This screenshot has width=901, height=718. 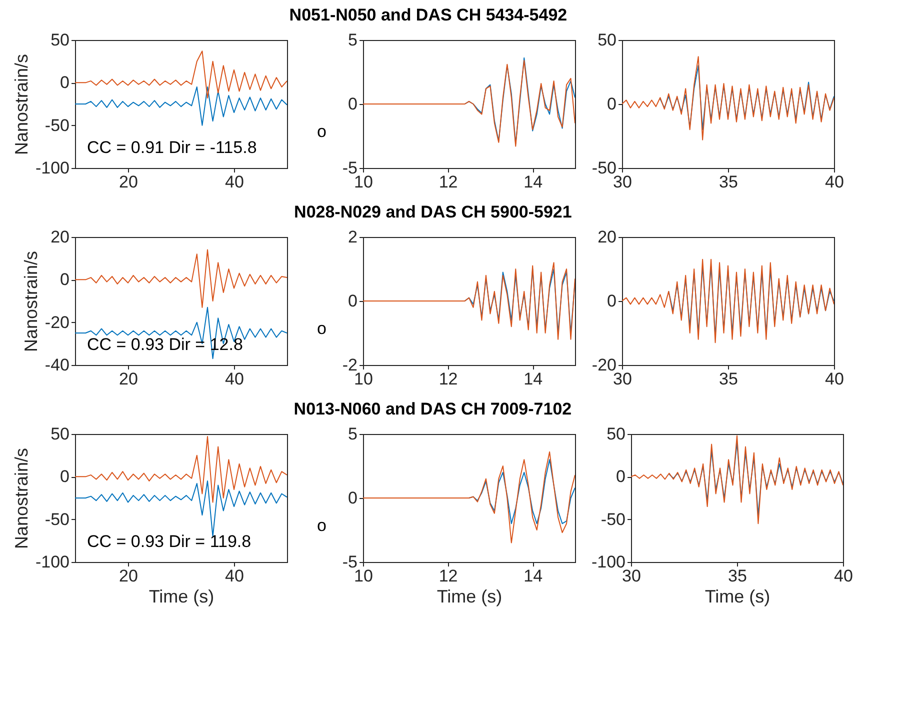 What do you see at coordinates (428, 15) in the screenshot?
I see `chart-title: N051-N050 and DAS CH 5434-5492` at bounding box center [428, 15].